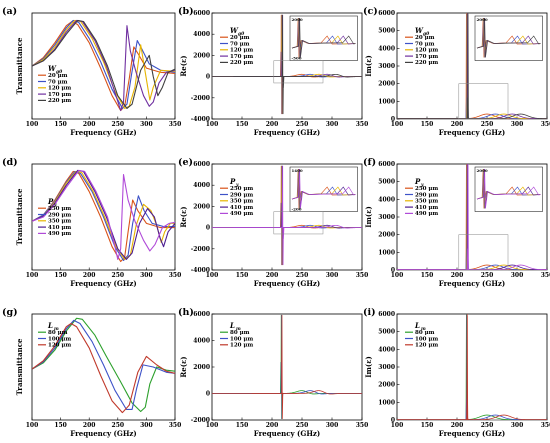  Describe the element at coordinates (59, 234) in the screenshot. I see `legend-entry: 490 μm` at that location.